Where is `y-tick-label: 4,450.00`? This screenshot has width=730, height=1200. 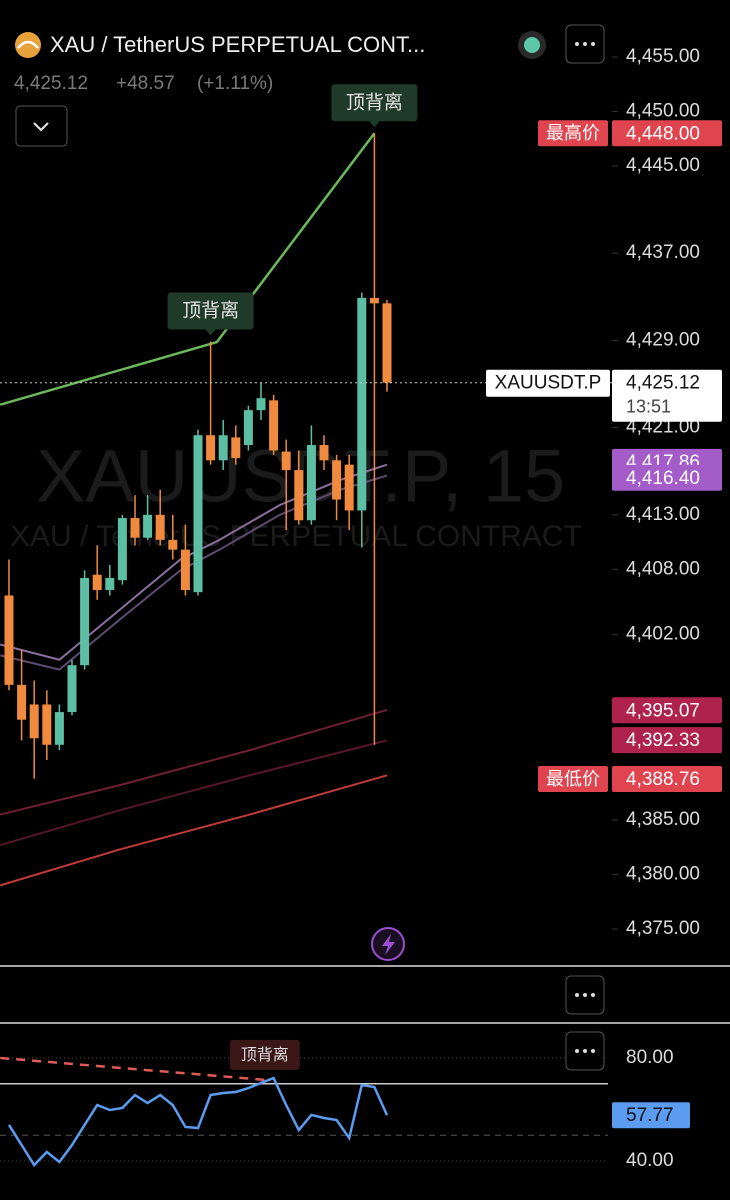 y-tick-label: 4,450.00 is located at coordinates (663, 111).